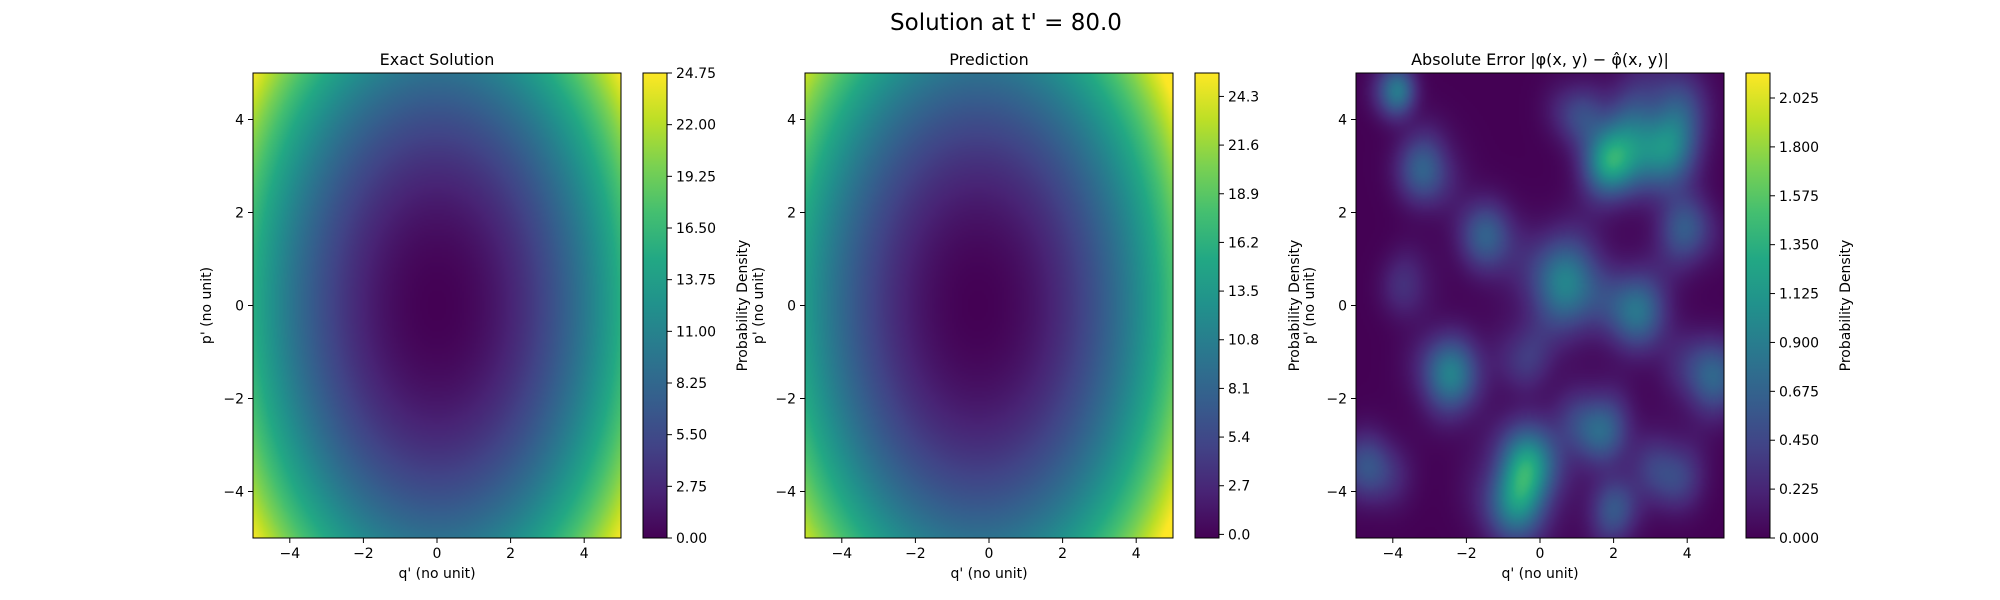  I want to click on colorbar-tick-label: 1.350, so click(1799, 246).